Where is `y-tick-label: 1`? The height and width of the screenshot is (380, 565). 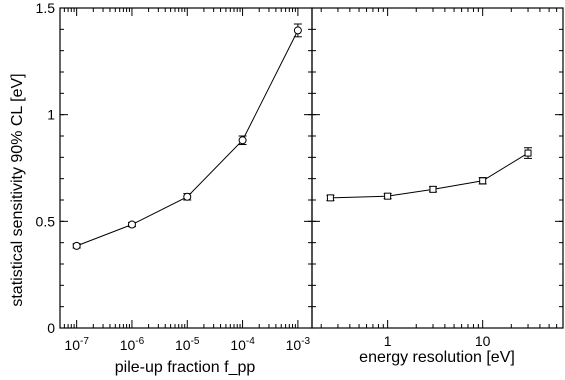 y-tick-label: 1 is located at coordinates (51, 115).